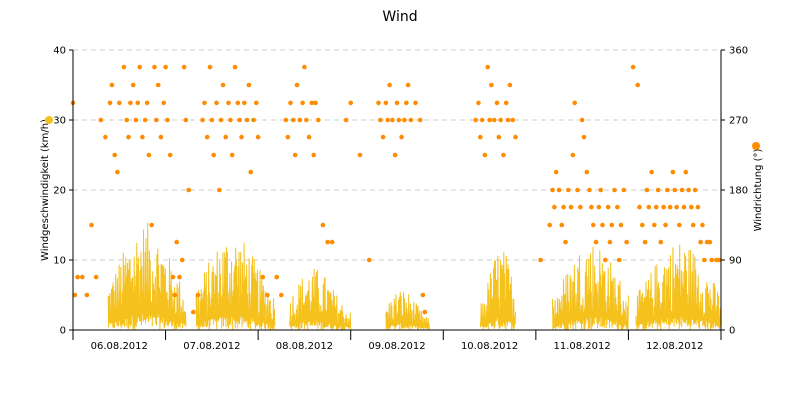 This screenshot has height=400, width=800. I want to click on x-tick-label: 10.08.2012, so click(489, 346).